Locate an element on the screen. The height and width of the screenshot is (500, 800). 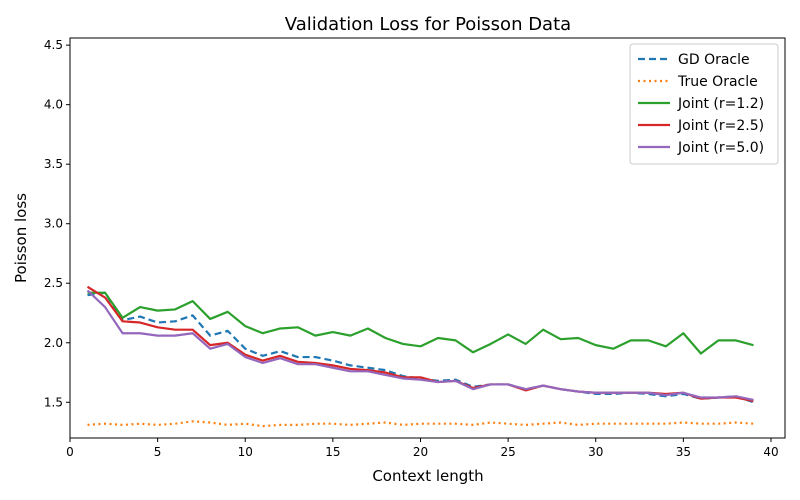
y-tick-label: 2.0 is located at coordinates (53, 343).